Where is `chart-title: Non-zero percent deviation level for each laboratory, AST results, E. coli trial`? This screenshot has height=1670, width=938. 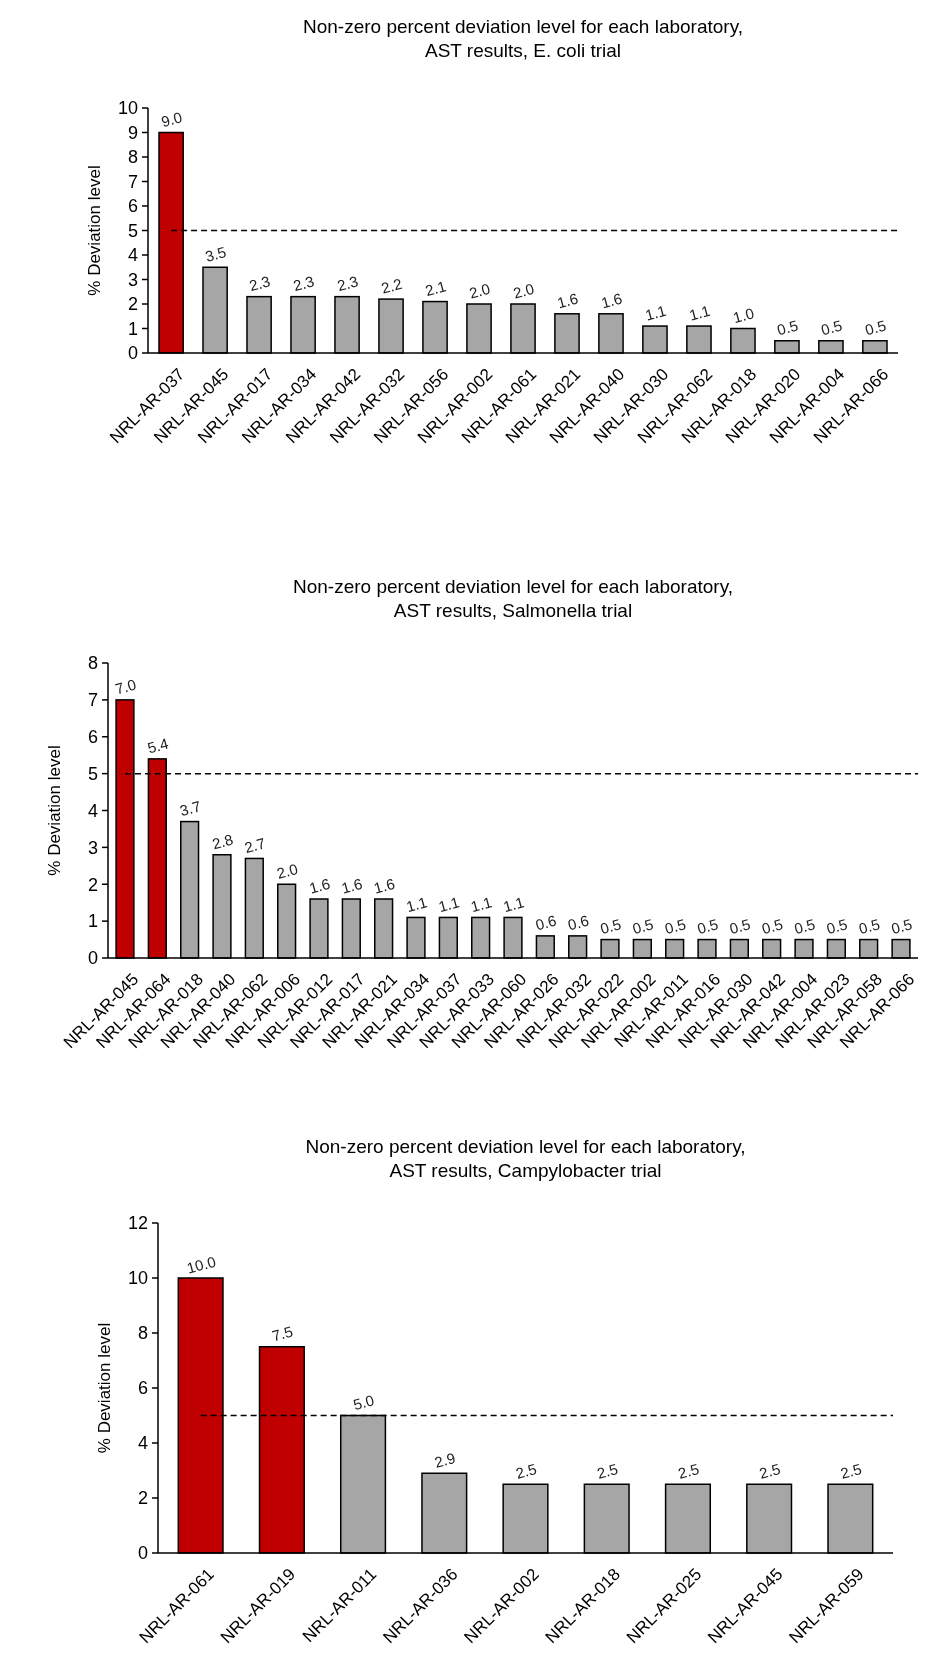
chart-title: Non-zero percent deviation level for each laboratory, AST results, E. coli trial is located at coordinates (523, 38).